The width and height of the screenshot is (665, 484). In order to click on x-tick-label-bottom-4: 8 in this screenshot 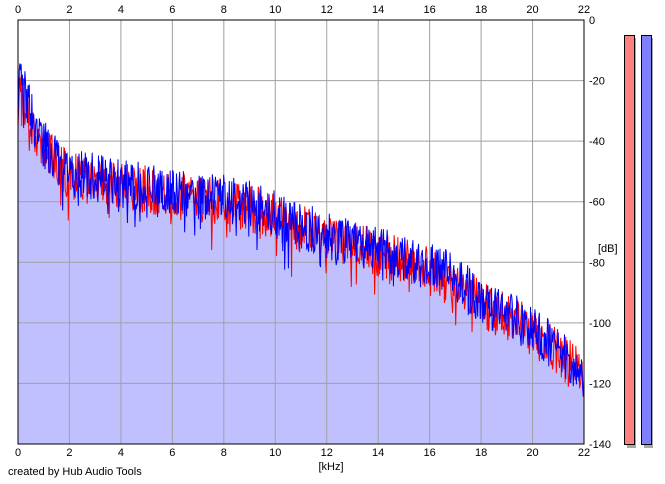, I will do `click(224, 453)`.